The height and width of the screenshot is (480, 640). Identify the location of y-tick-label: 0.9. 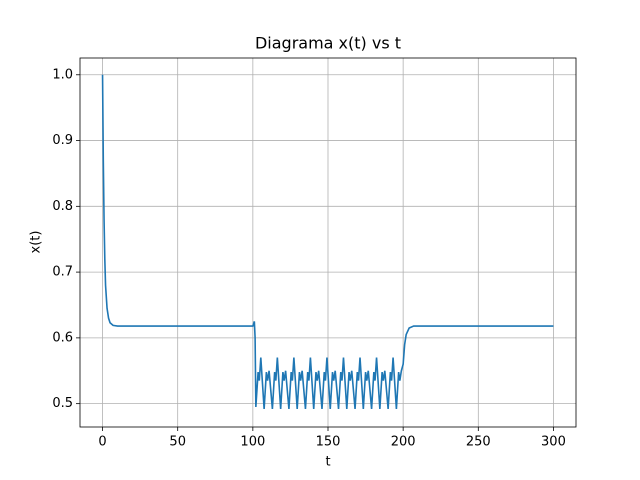
(62, 140).